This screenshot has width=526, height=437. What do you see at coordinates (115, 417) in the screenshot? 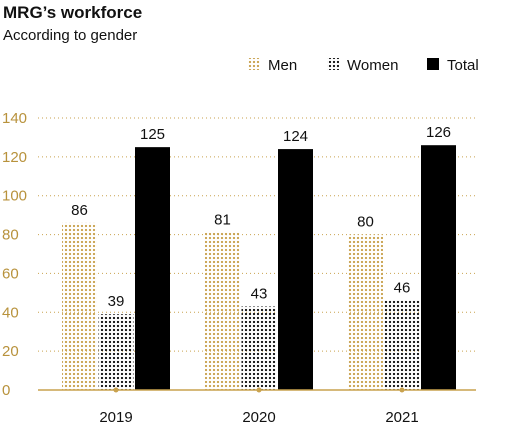
I see `x-tick-label-2019: 2019` at bounding box center [115, 417].